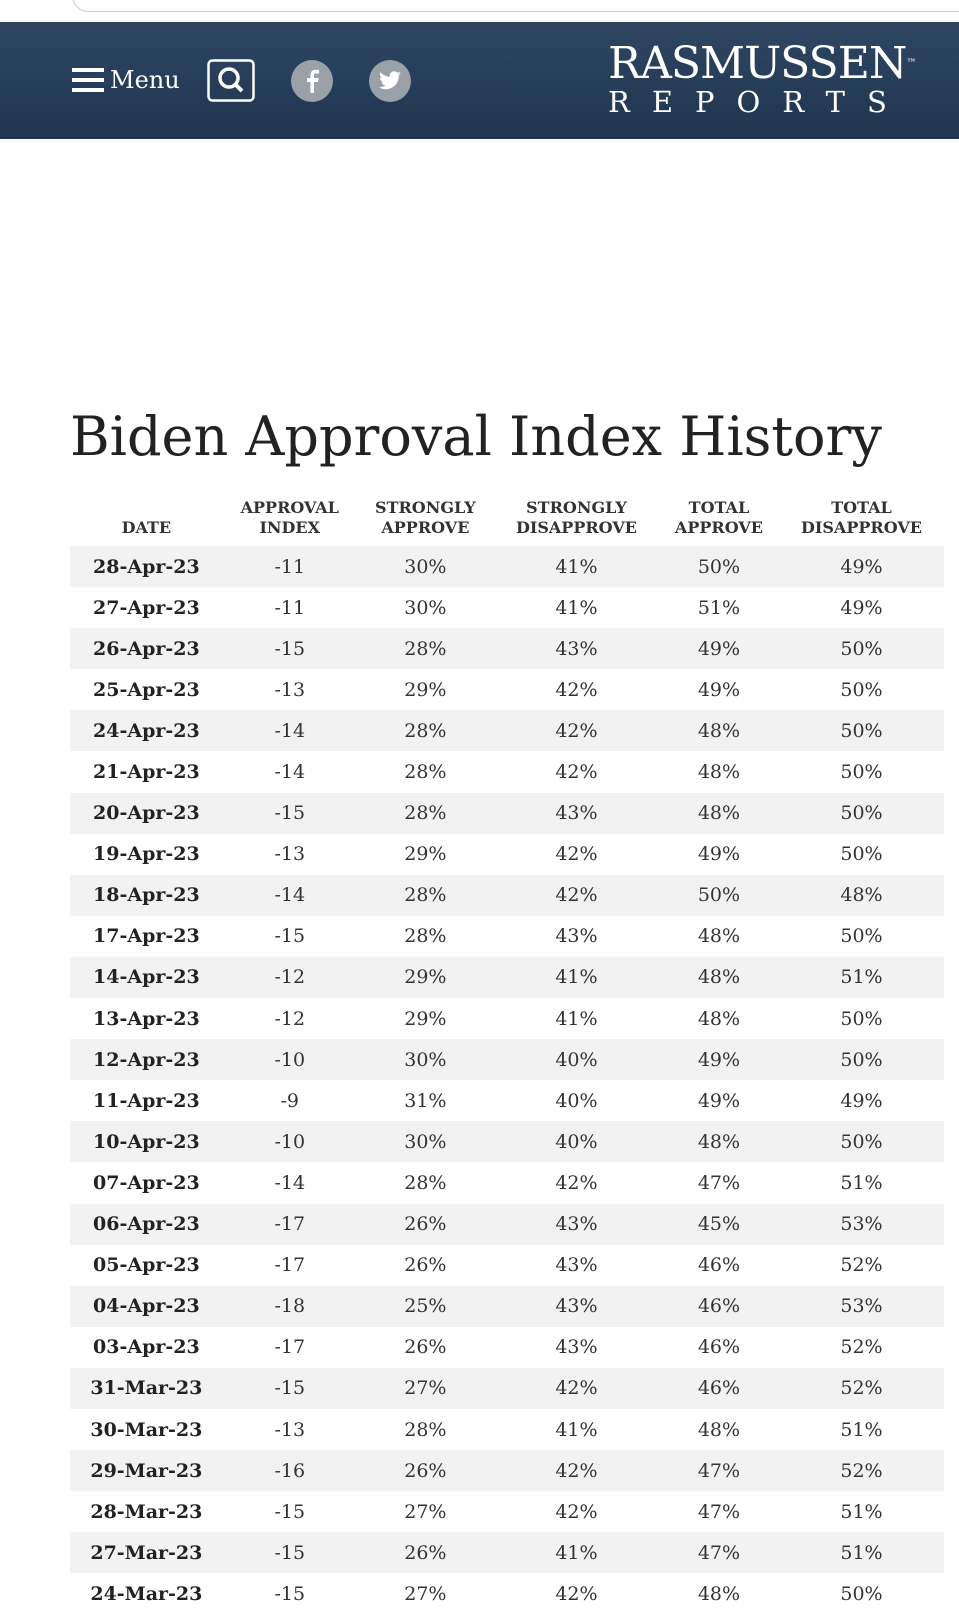 Image resolution: width=959 pixels, height=1614 pixels. What do you see at coordinates (861, 1224) in the screenshot?
I see `value-cell: 53%` at bounding box center [861, 1224].